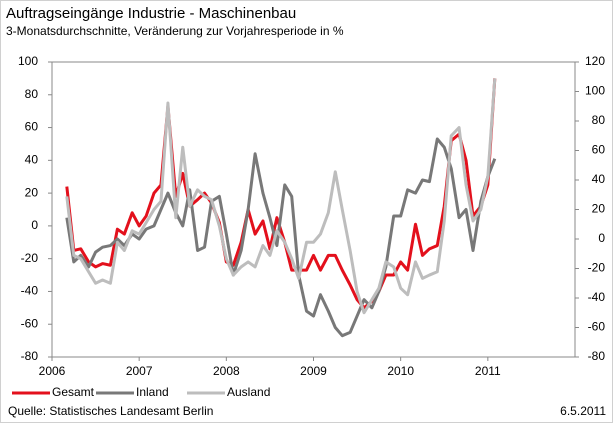 The width and height of the screenshot is (613, 423). I want to click on y-tick-label: -20, so click(30, 258).